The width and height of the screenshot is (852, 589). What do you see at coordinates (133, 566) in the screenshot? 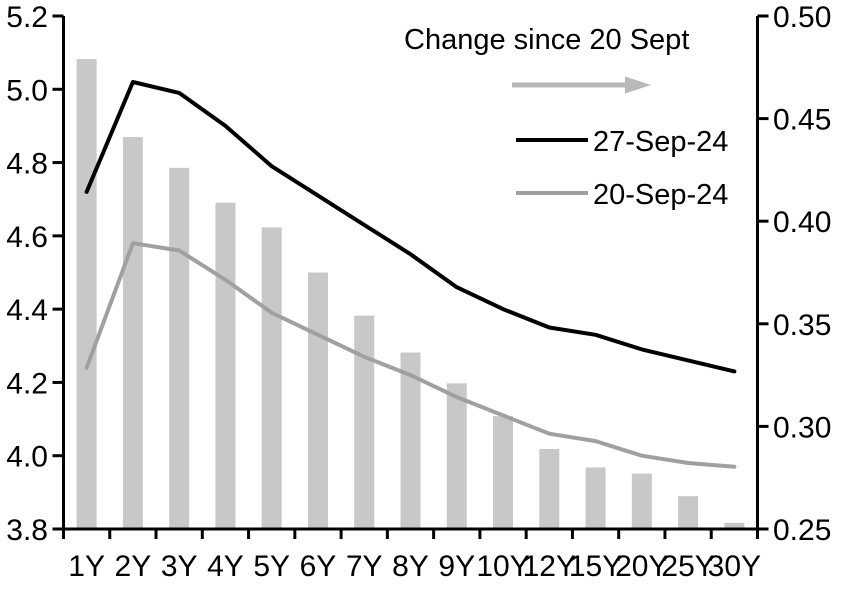
I see `x-axis-label-2Y: 2Y` at bounding box center [133, 566].